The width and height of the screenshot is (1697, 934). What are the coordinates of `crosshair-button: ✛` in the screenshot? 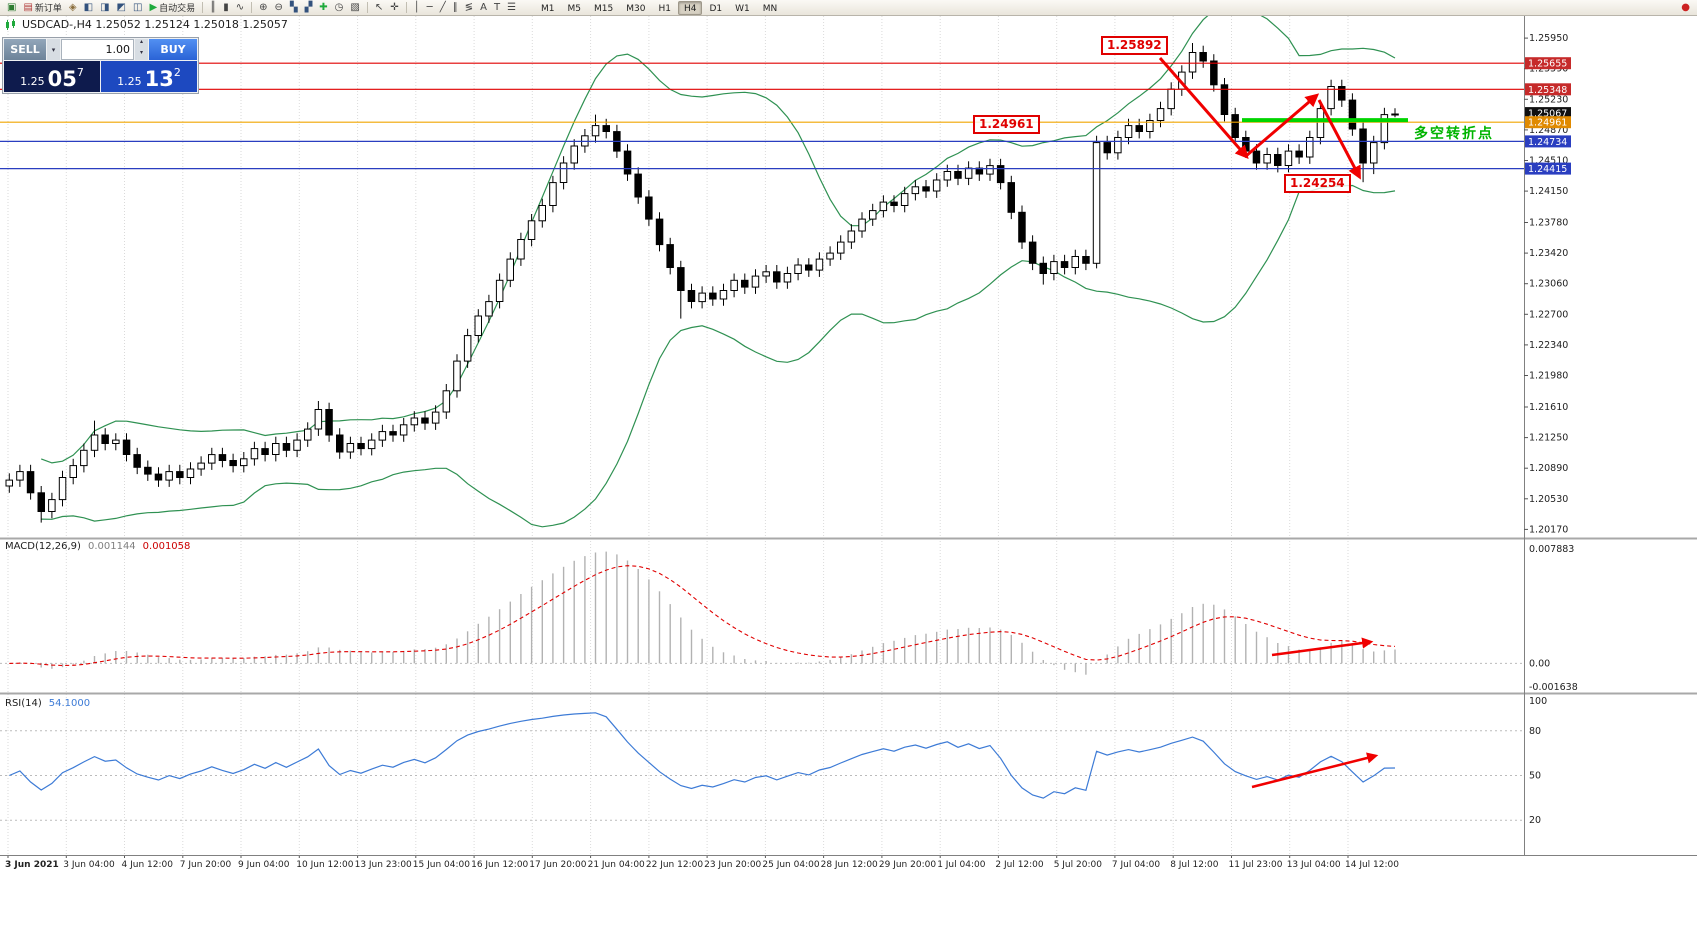 It's located at (394, 8).